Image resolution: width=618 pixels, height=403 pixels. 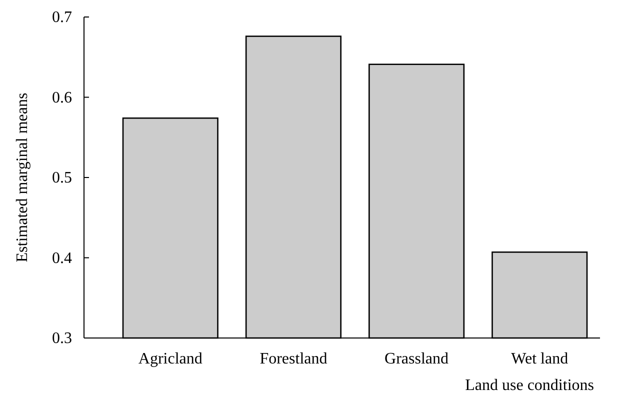 I want to click on y-tick-label: 0.7, so click(x=62, y=17).